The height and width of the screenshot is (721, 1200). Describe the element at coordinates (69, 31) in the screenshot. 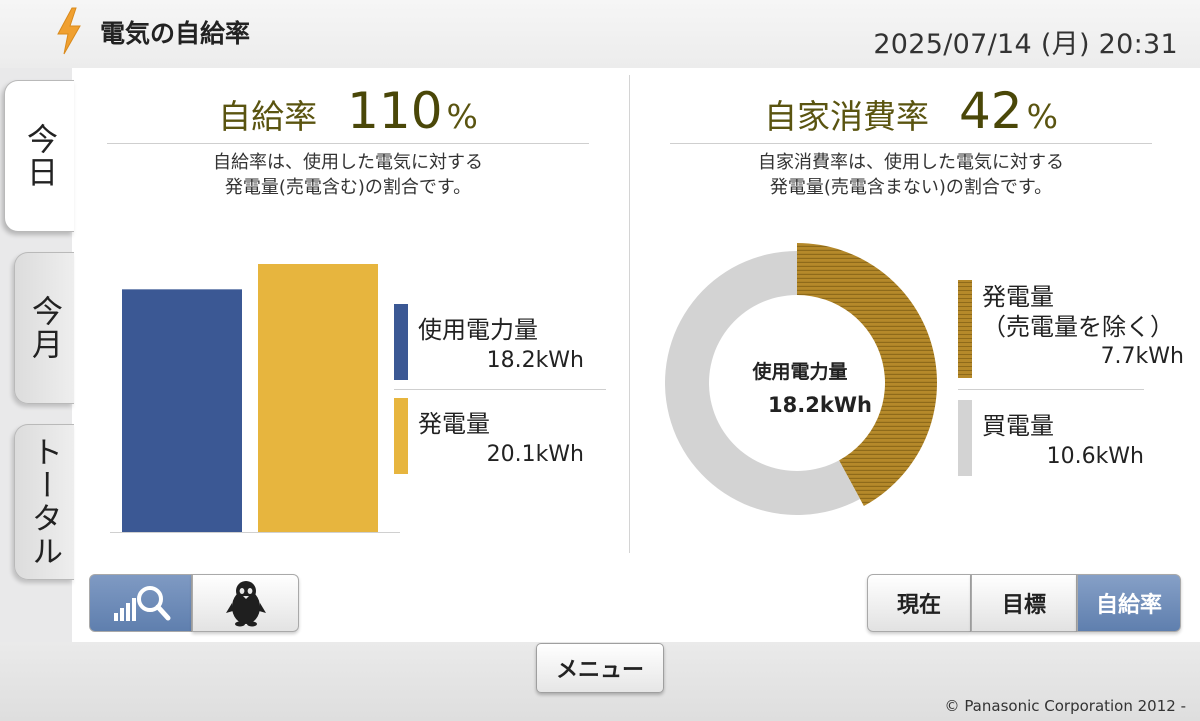

I see `lightning-bolt-icon` at that location.